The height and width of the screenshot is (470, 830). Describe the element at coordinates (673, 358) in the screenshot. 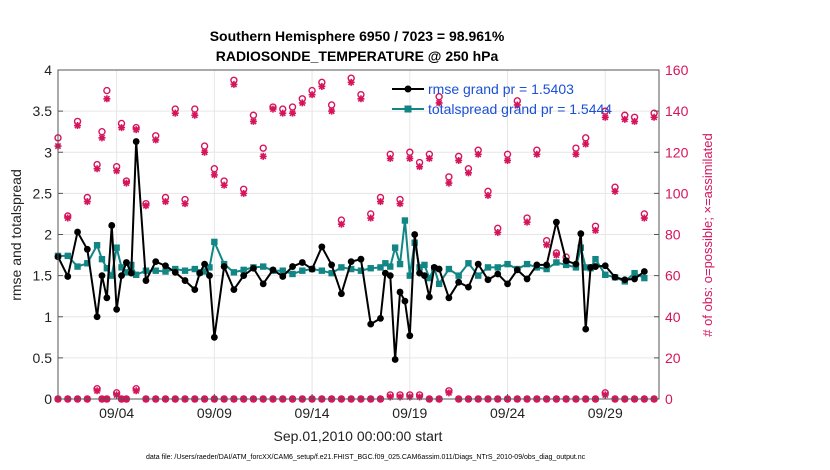

I see `y-tick-label-right: 20` at that location.